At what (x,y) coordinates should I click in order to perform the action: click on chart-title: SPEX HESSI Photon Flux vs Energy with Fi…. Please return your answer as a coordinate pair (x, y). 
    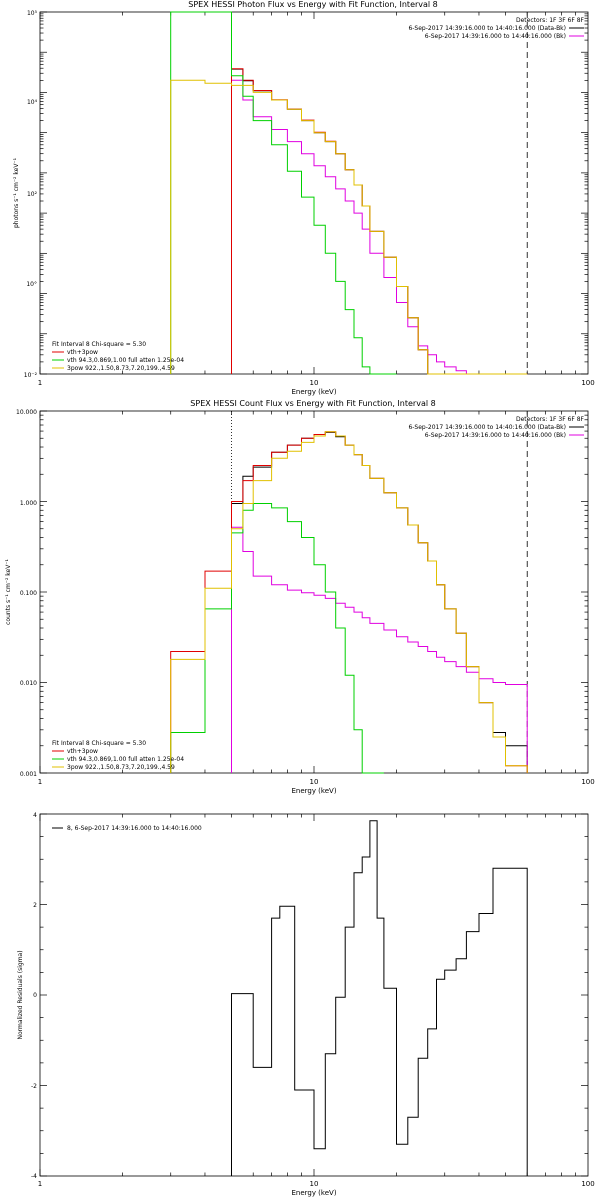
    Looking at the image, I should click on (313, 4).